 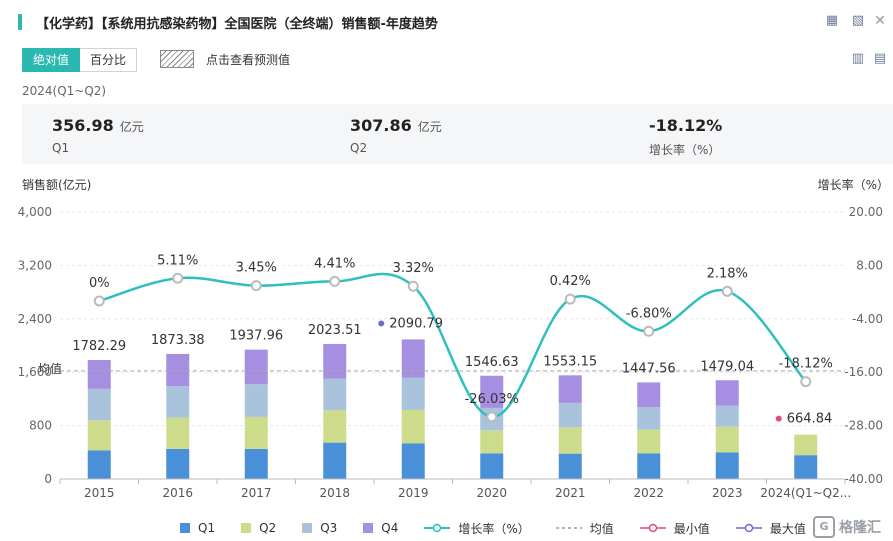 I want to click on legend-item-q4: Q4, so click(x=380, y=528).